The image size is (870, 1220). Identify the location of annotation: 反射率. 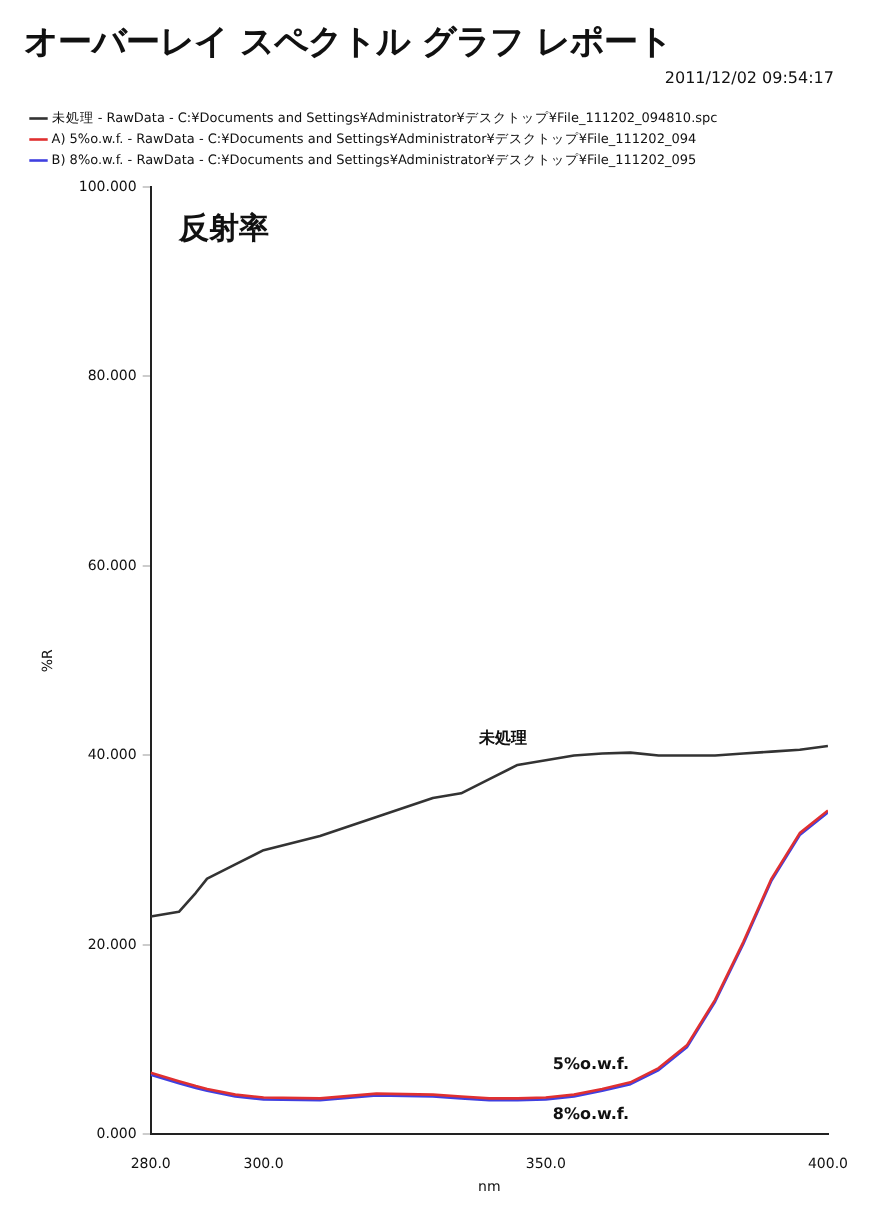
(222, 227).